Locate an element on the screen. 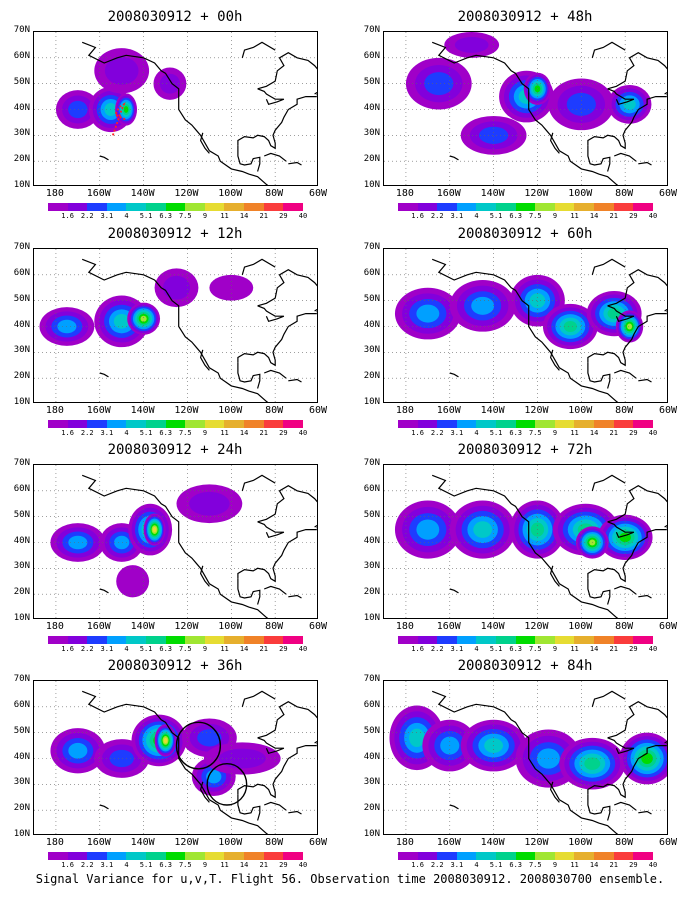  lat-tick-label: 60N is located at coordinates (21, 488).